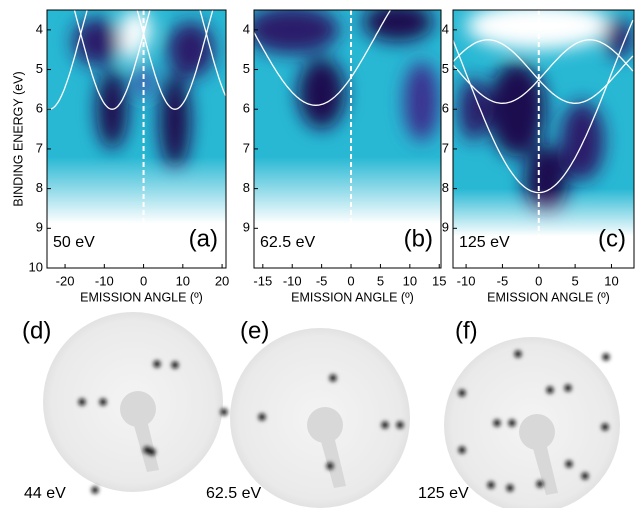 The height and width of the screenshot is (508, 637). I want to click on panel-label: (e), so click(254, 330).